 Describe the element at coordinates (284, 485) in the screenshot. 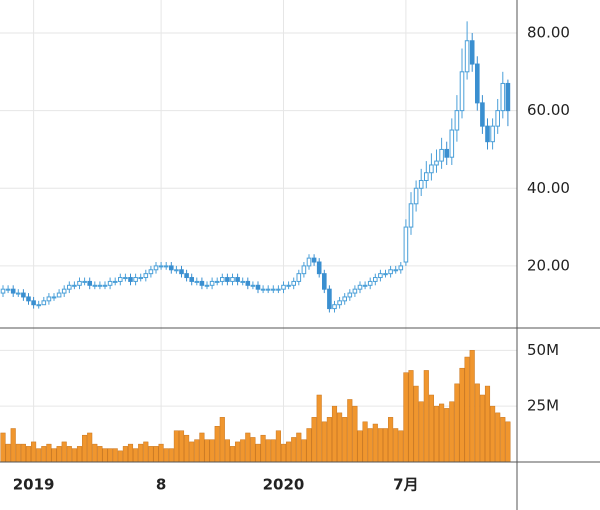

I see `x-tick-label: 2020` at that location.